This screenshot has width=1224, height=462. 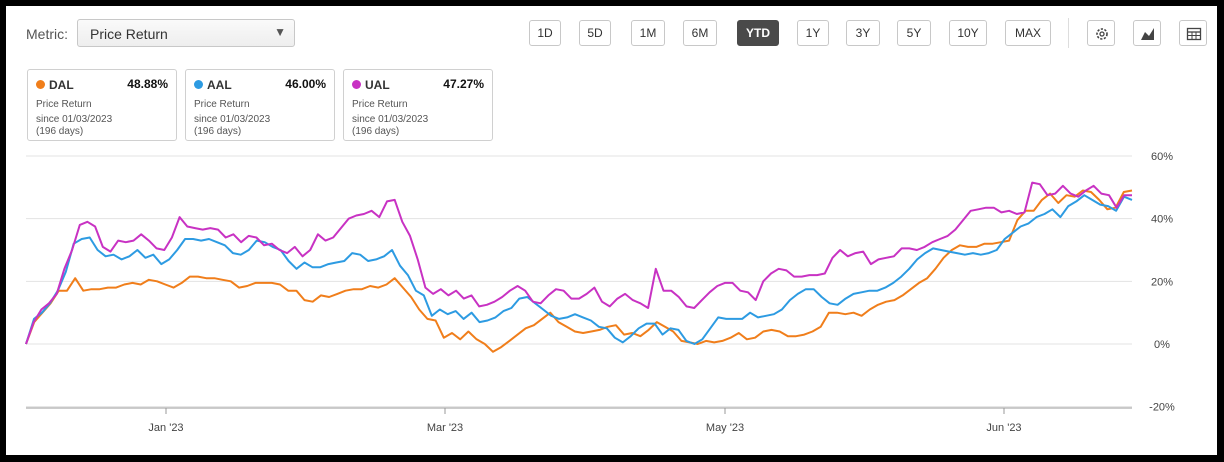 I want to click on x-tick-label: Mar '23, so click(x=445, y=428).